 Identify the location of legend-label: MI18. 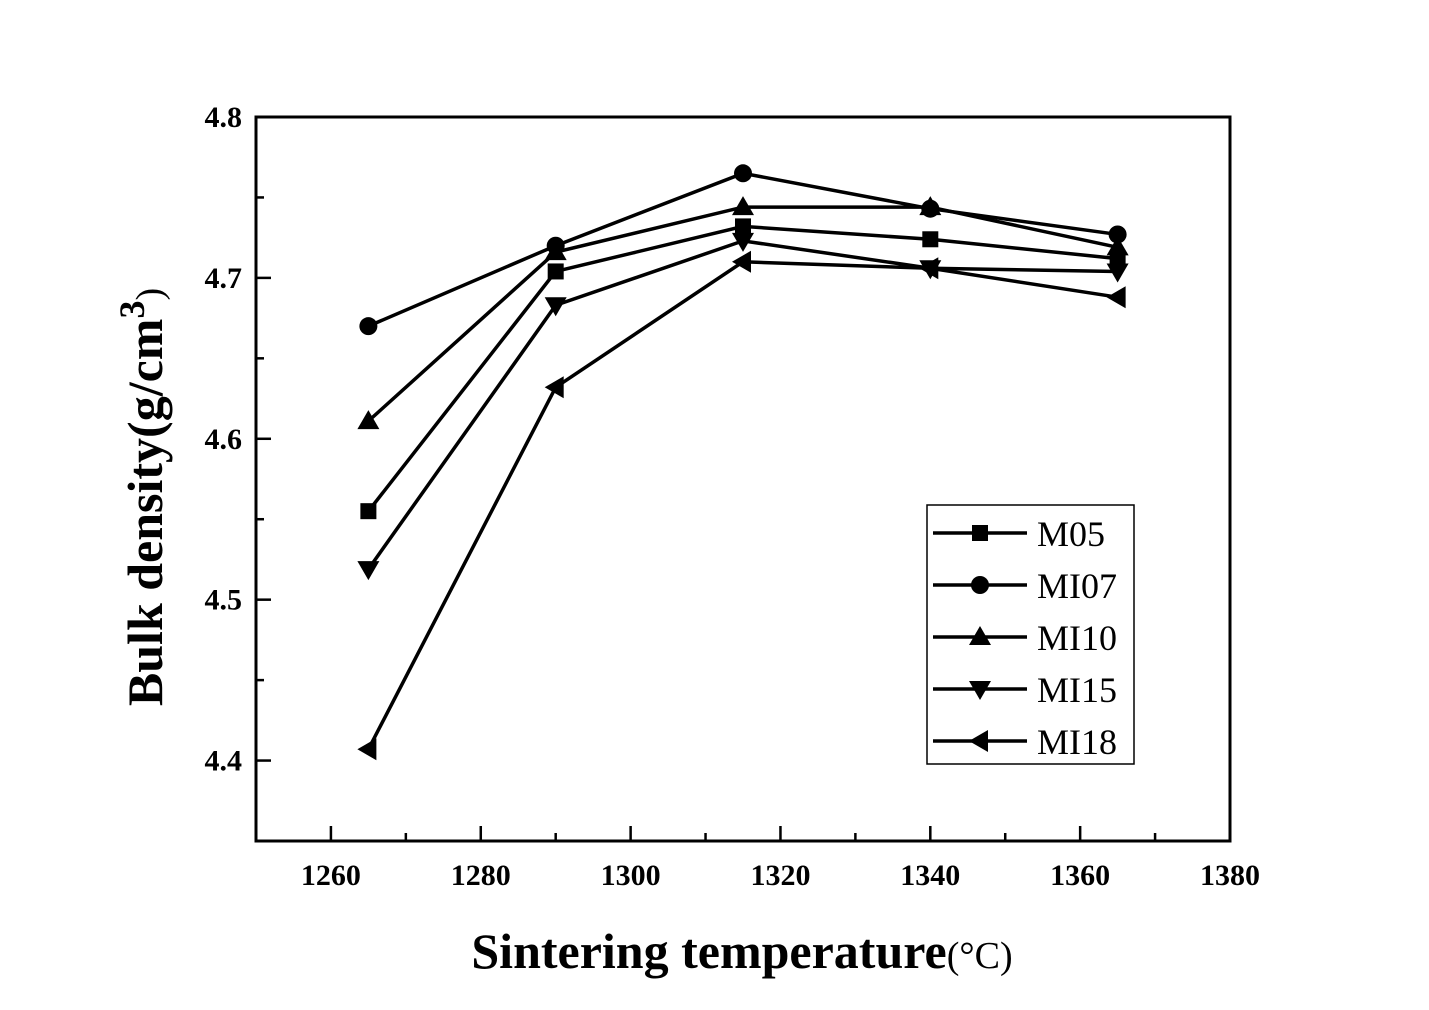
(1077, 742).